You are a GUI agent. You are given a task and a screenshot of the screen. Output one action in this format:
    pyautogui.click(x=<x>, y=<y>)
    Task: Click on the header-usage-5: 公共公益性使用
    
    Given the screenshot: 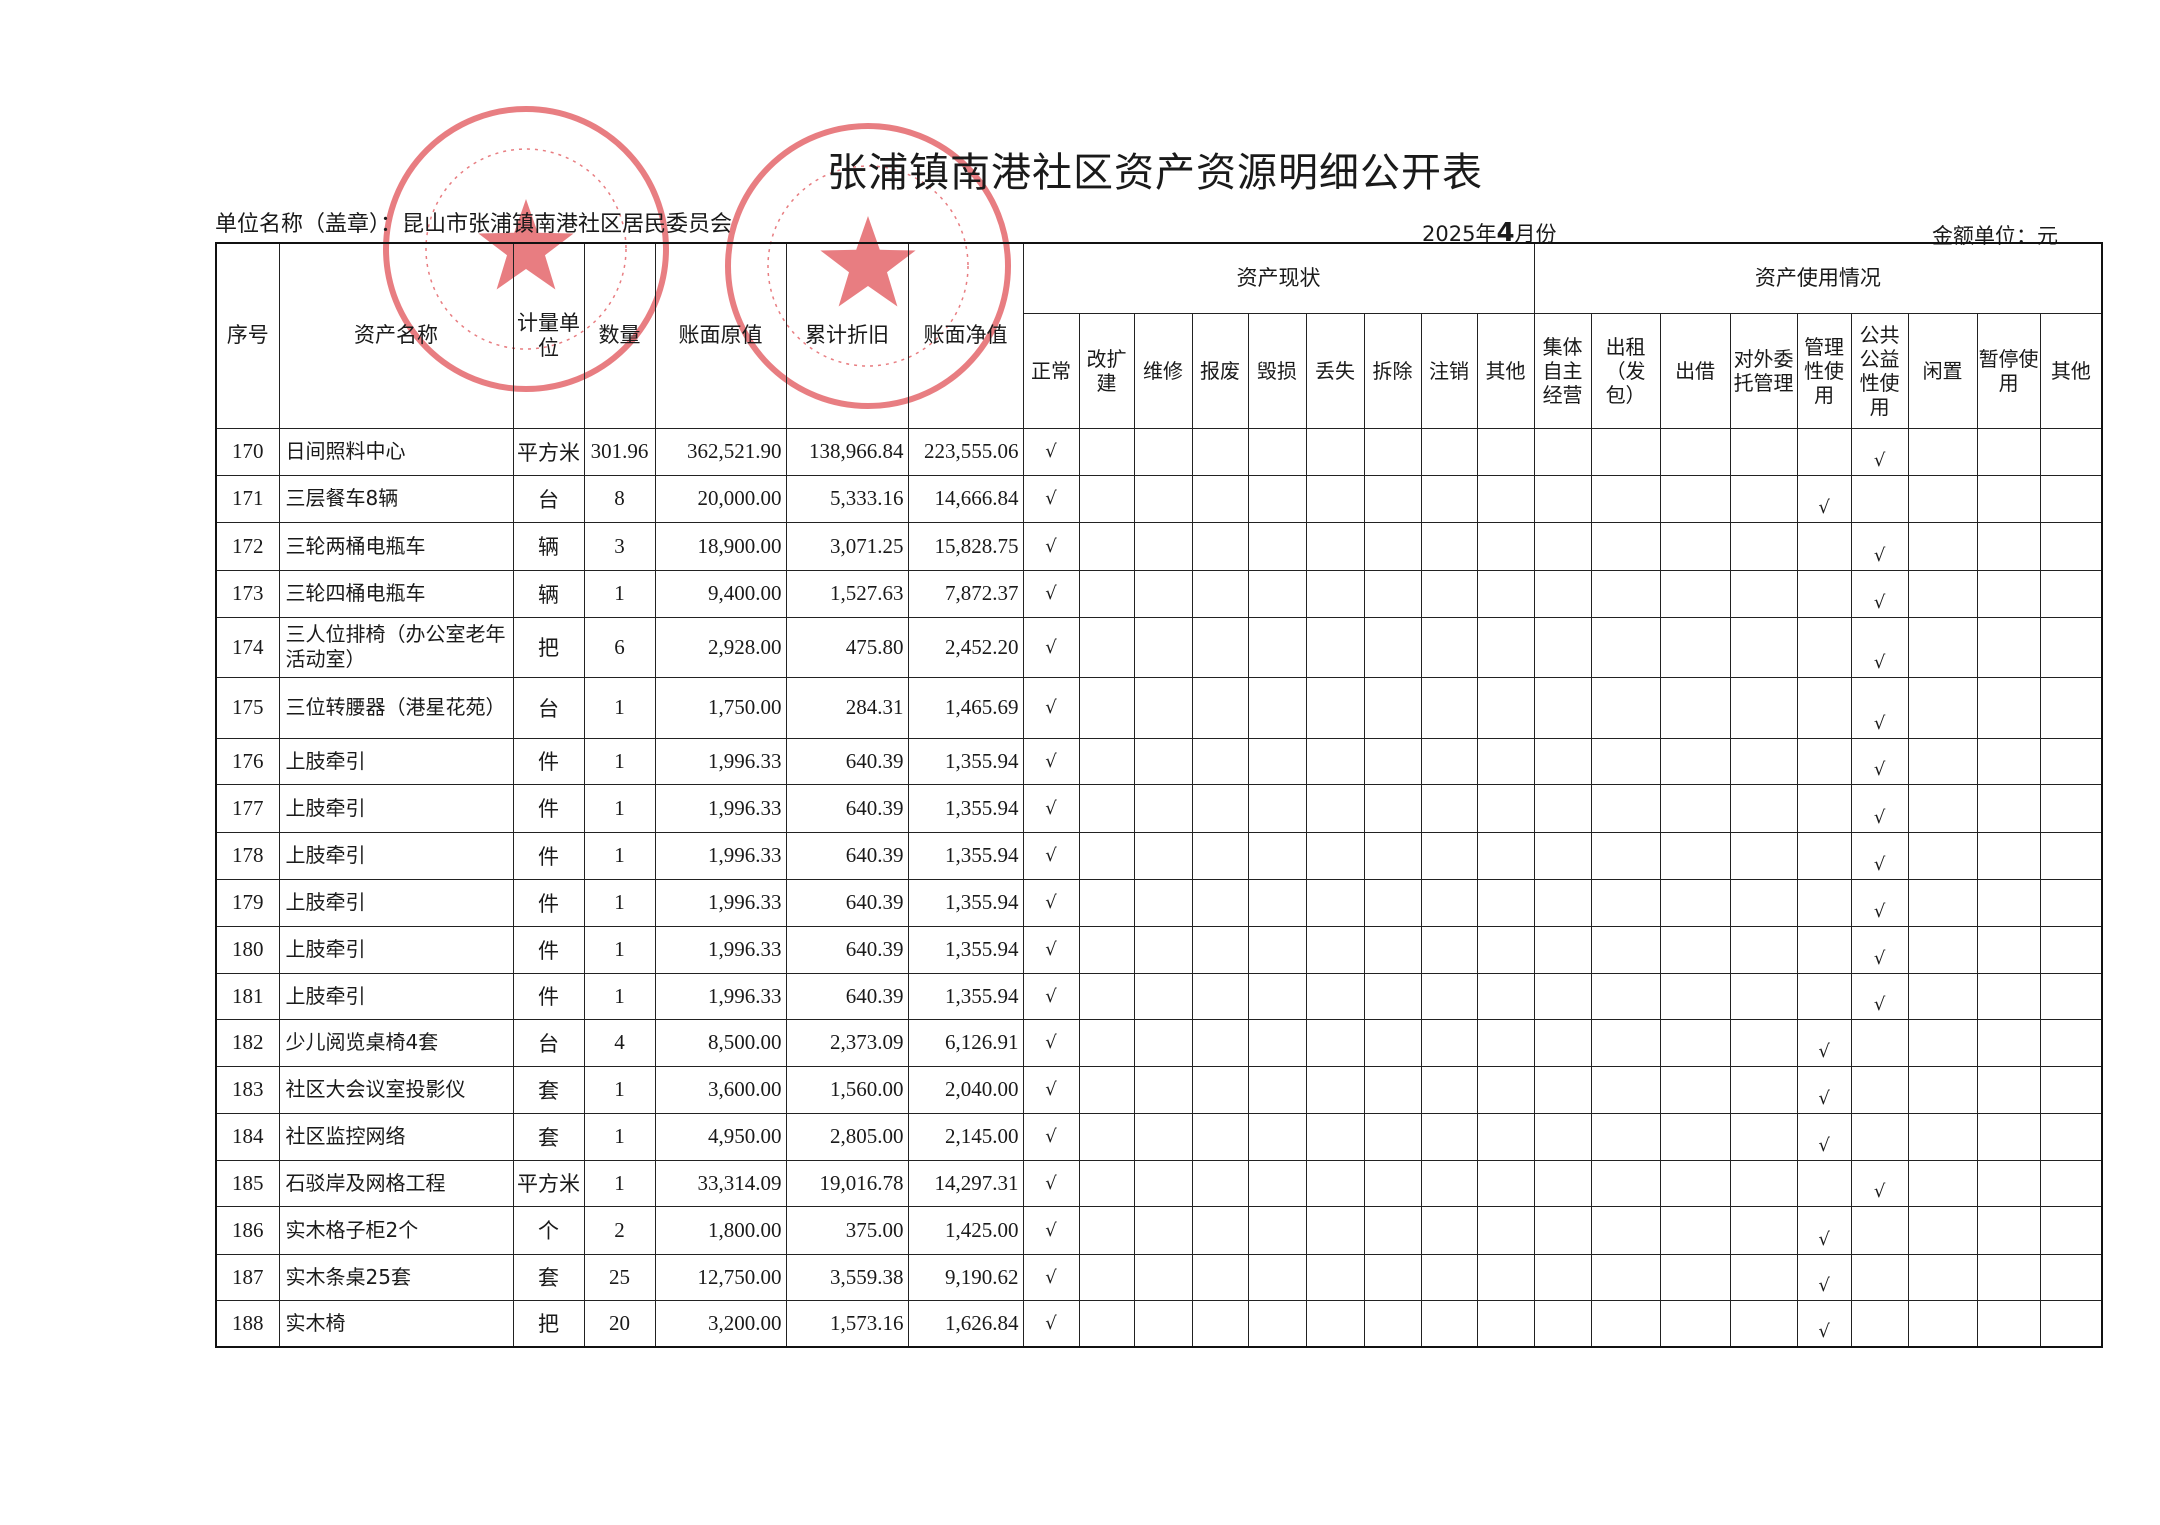 What is the action you would take?
    pyautogui.click(x=1879, y=370)
    